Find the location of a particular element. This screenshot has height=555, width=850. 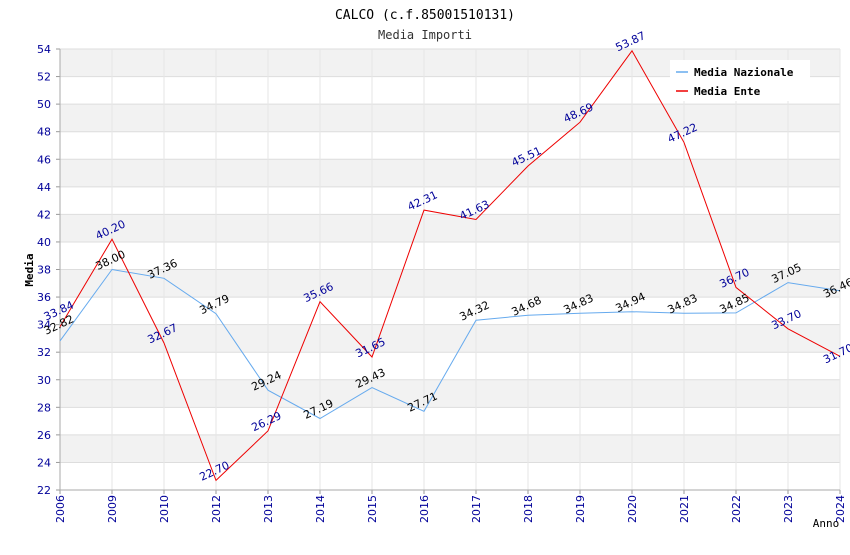

x-tick-label: 2013 is located at coordinates (268, 509).